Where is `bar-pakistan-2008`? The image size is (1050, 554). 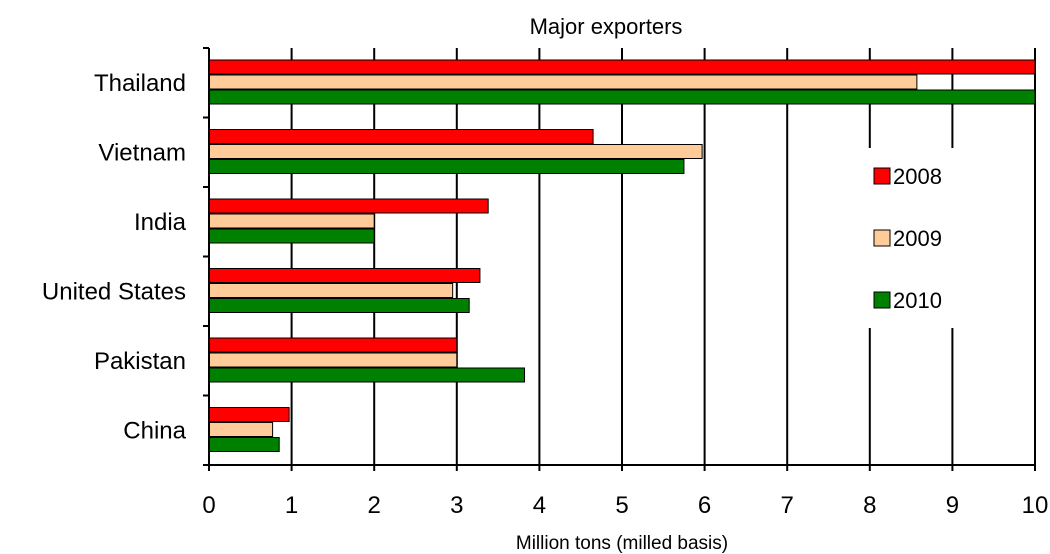
bar-pakistan-2008 is located at coordinates (333, 345).